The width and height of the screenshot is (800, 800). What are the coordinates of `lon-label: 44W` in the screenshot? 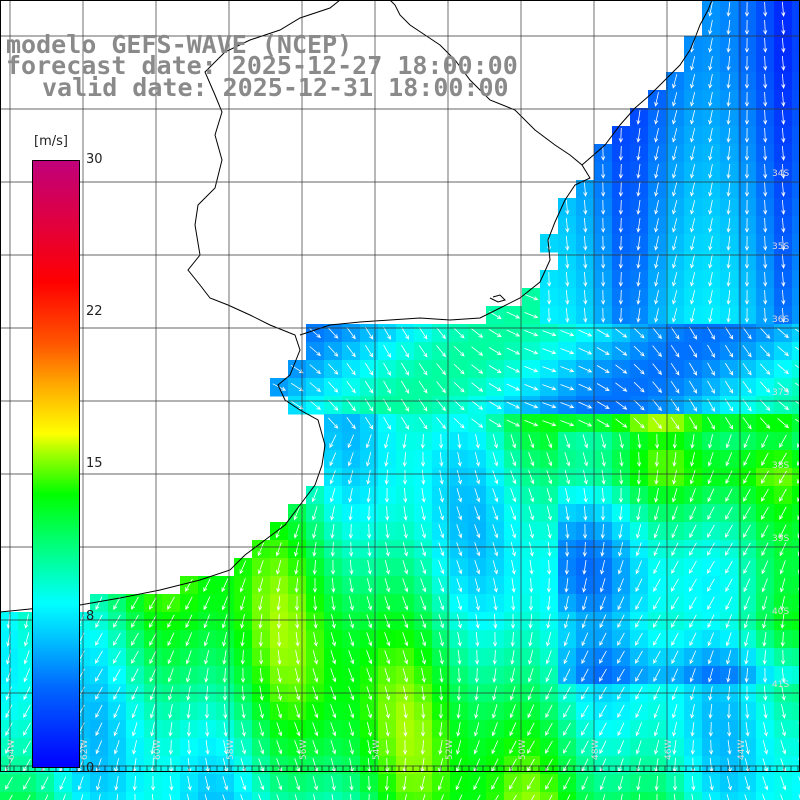 It's located at (742, 750).